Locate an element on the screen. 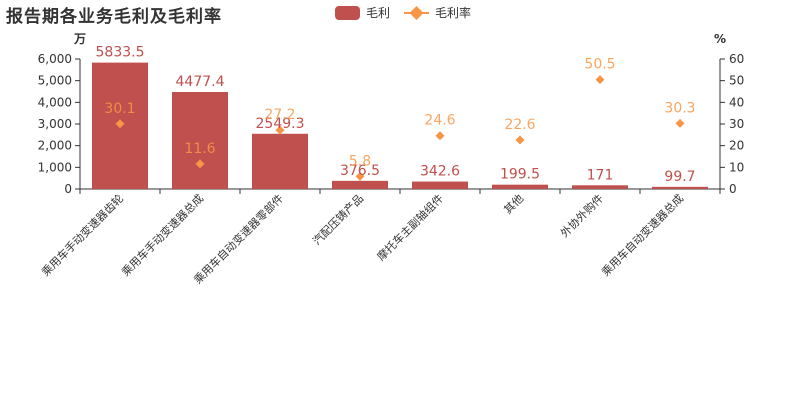  x-category-label: 汽配压铸产品 is located at coordinates (338, 219).